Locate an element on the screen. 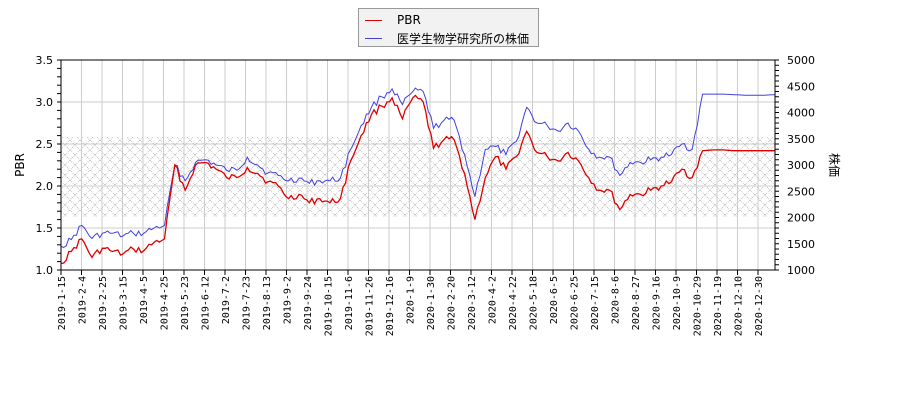 This screenshot has height=400, width=900. legend-item-pbr: PBR is located at coordinates (393, 20).